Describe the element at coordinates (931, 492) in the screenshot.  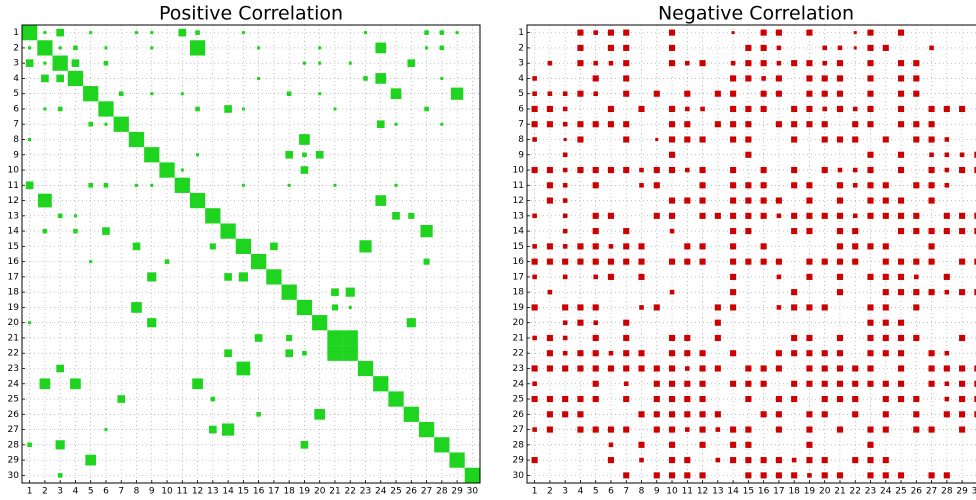
I see `x-tick-label: 27` at that location.